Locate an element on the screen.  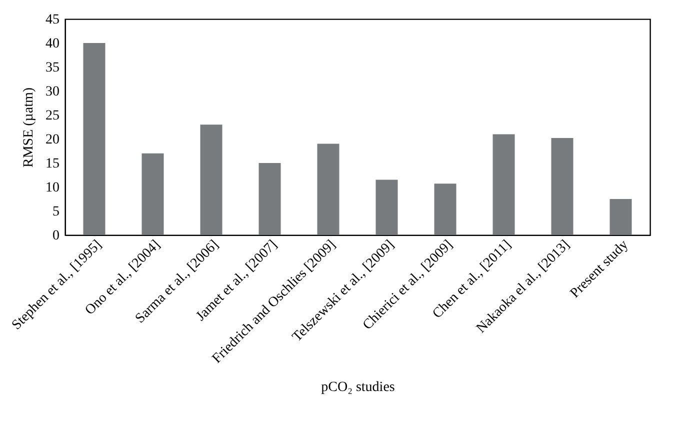
y-tick-label: 40 is located at coordinates (53, 44).